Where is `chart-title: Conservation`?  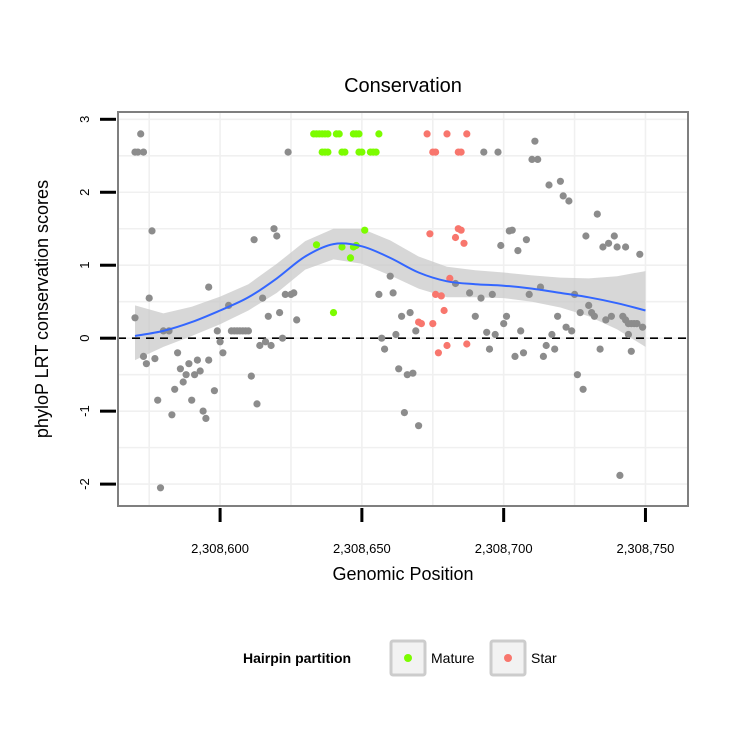 chart-title: Conservation is located at coordinates (403, 86).